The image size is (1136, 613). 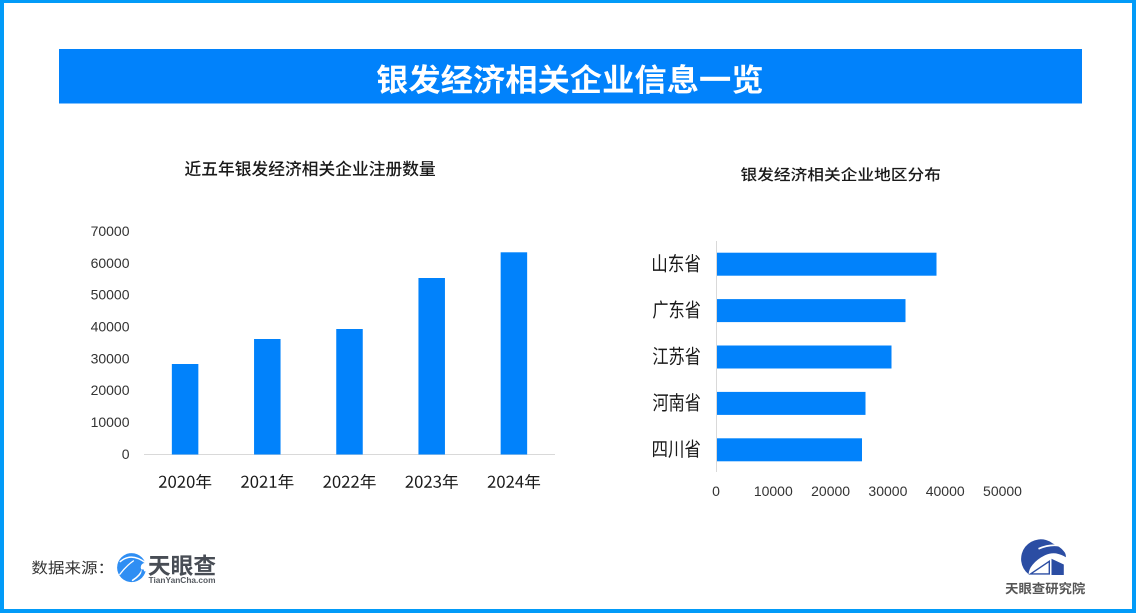 What do you see at coordinates (110, 231) in the screenshot?
I see `svg-text: 70000` at bounding box center [110, 231].